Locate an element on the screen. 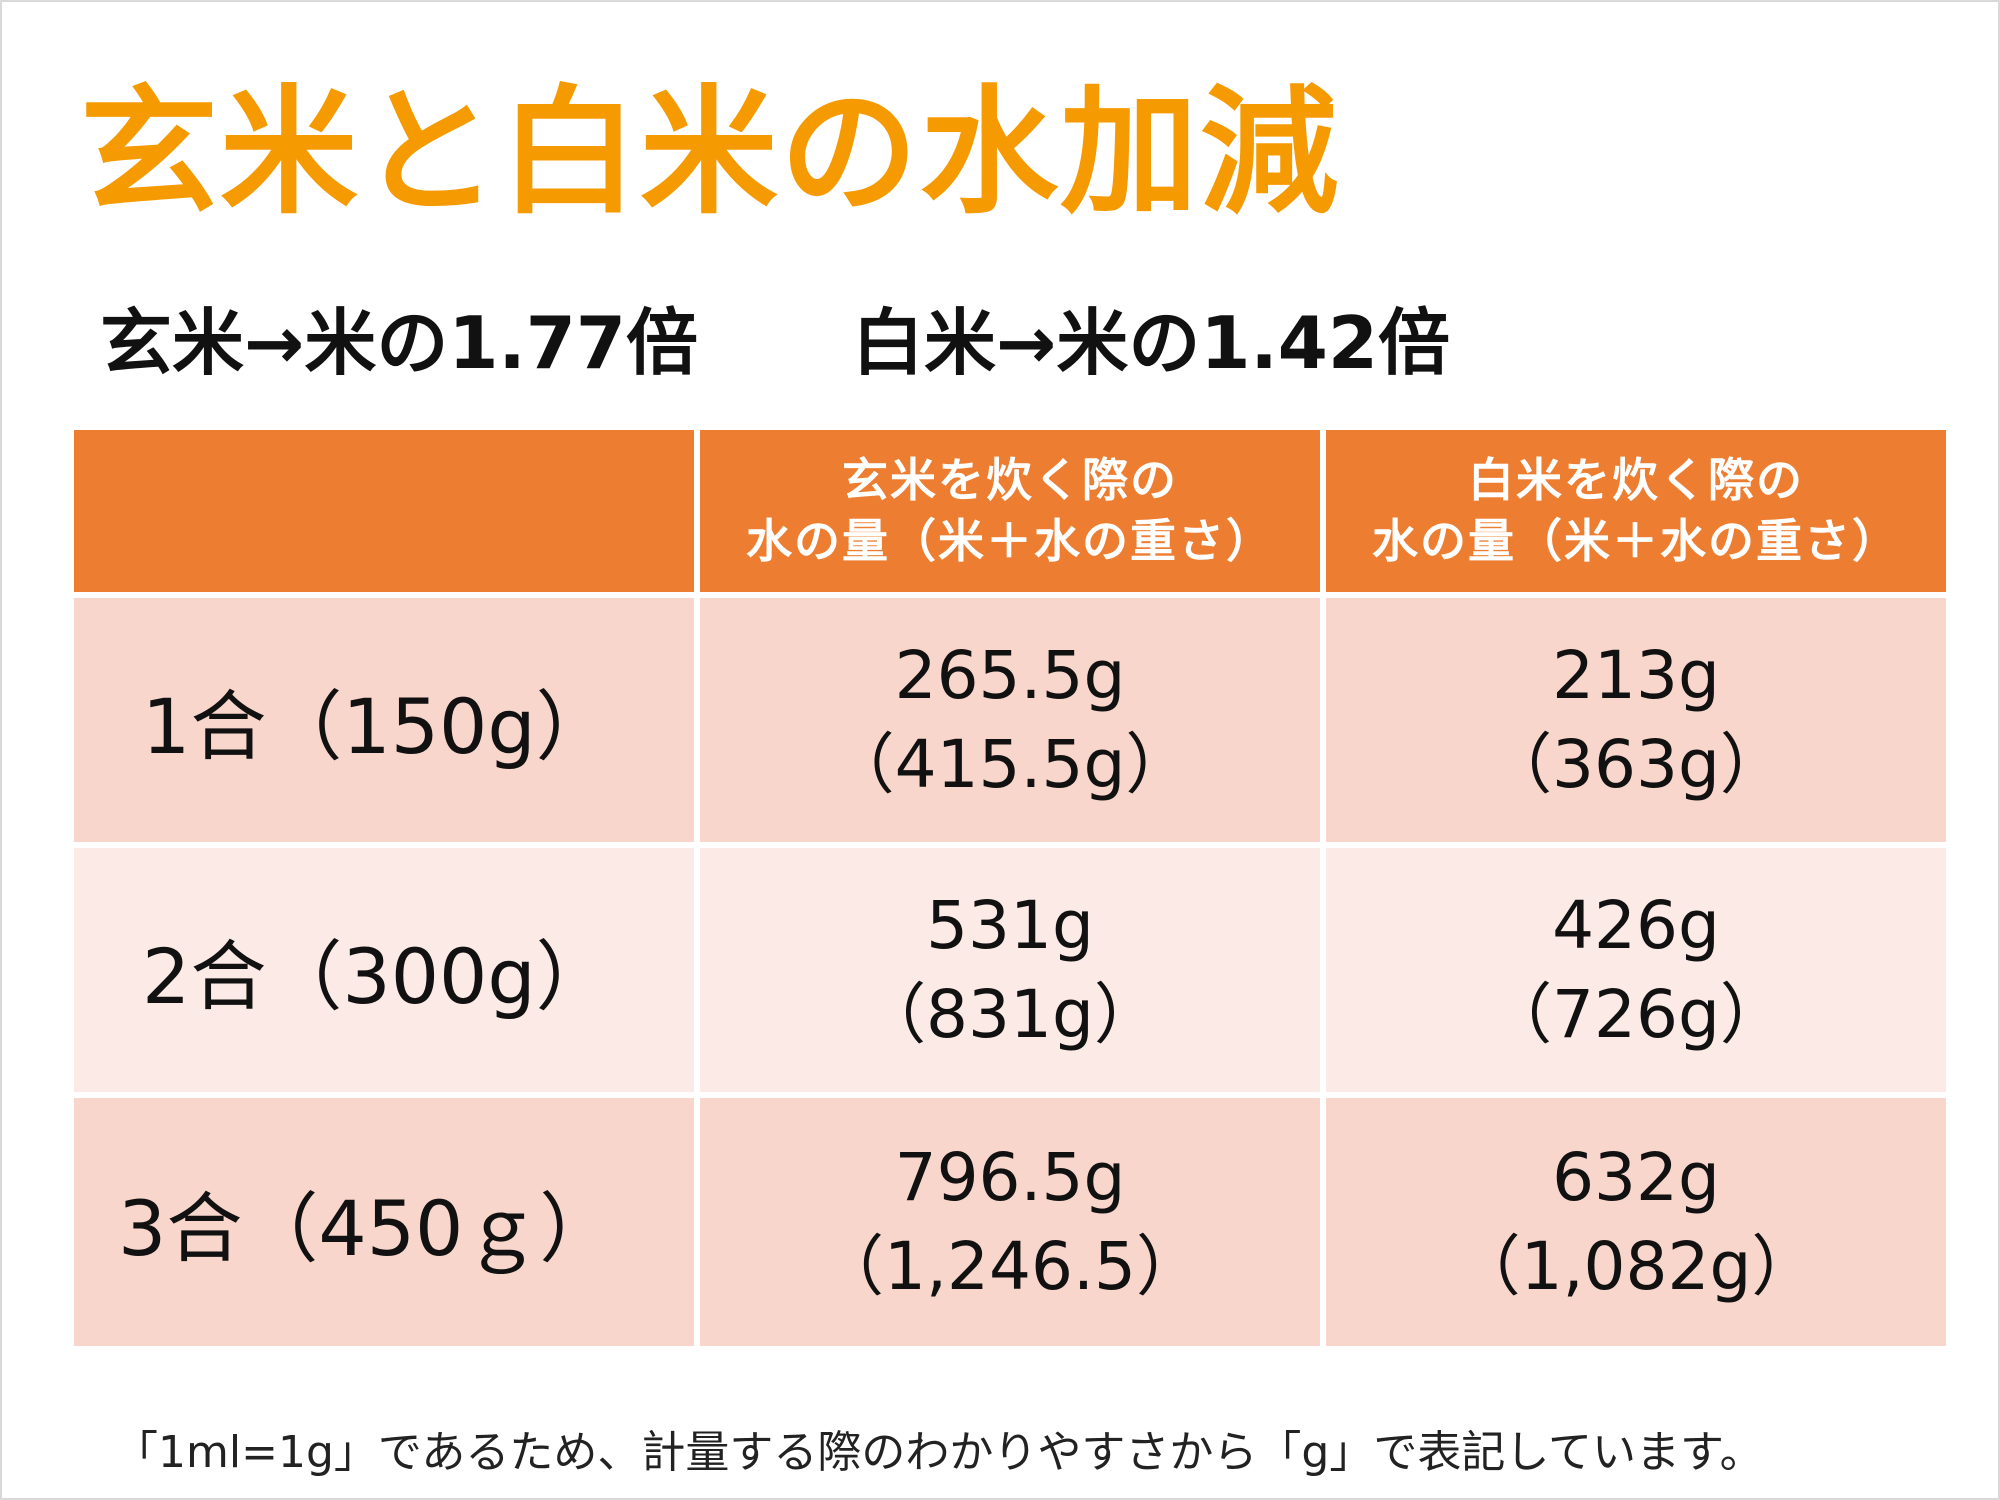 The height and width of the screenshot is (1500, 2000). header-white-rice: 白米を炊く際の 水の量（米＋水の重さ） is located at coordinates (1636, 511).